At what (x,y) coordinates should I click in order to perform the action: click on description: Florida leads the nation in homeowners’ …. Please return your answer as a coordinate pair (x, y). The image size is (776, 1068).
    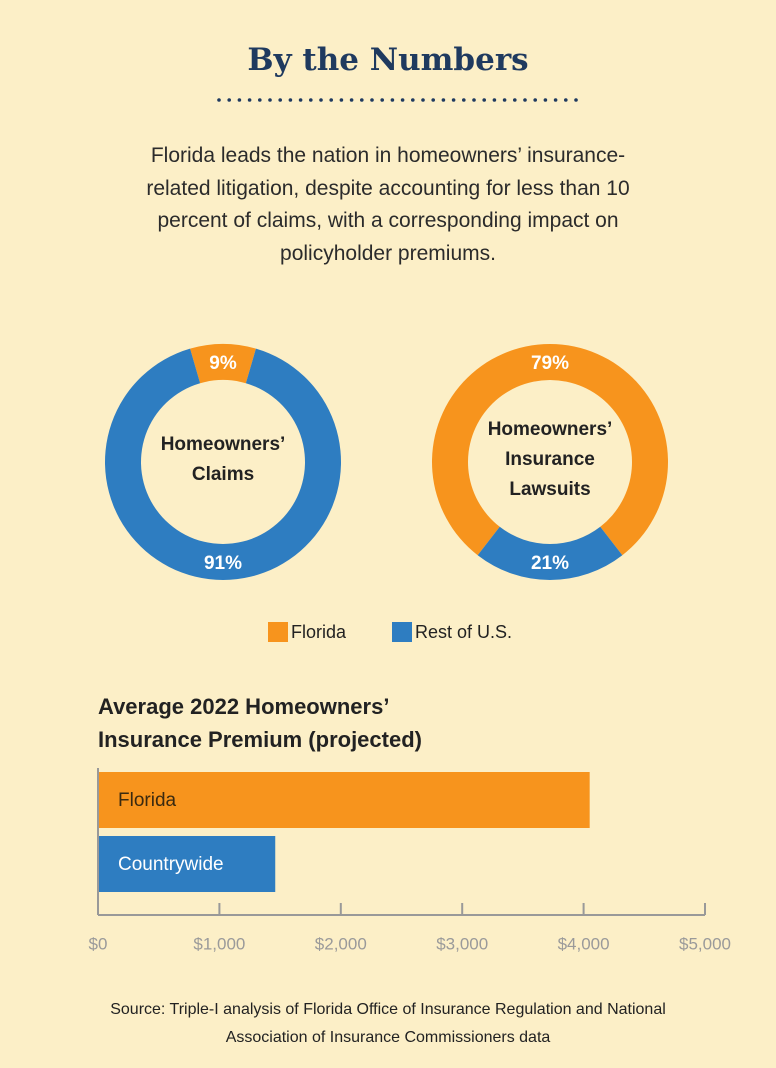
    Looking at the image, I should click on (388, 204).